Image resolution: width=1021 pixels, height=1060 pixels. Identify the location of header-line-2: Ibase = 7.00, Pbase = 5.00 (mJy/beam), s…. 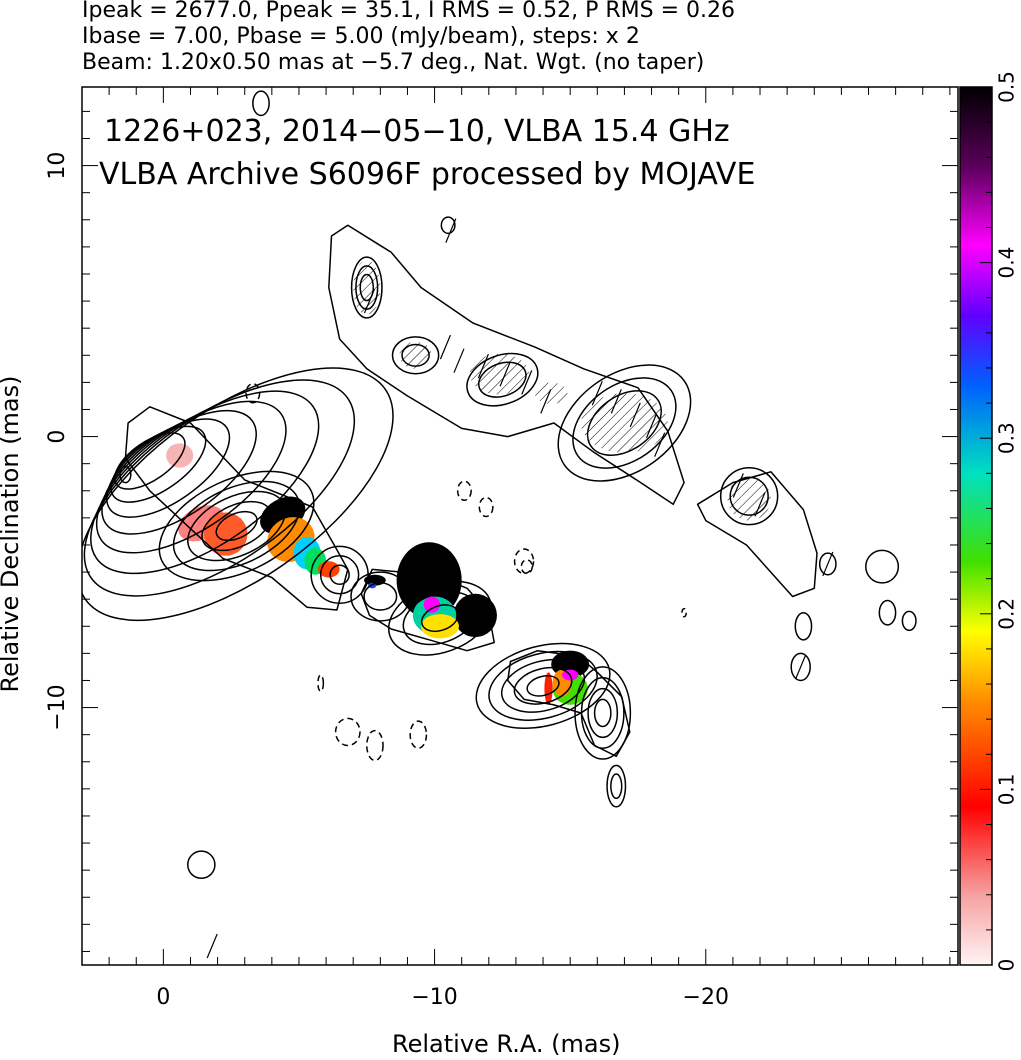
(361, 36).